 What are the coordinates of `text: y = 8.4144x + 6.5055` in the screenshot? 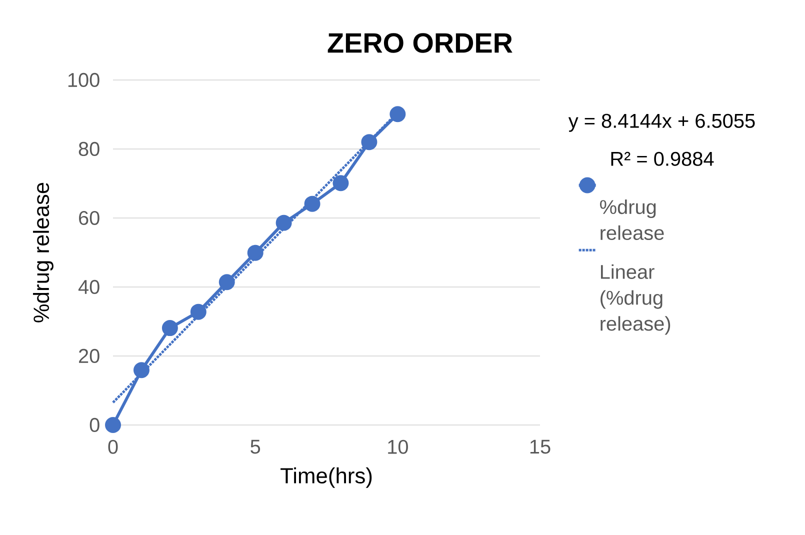 It's located at (661, 123).